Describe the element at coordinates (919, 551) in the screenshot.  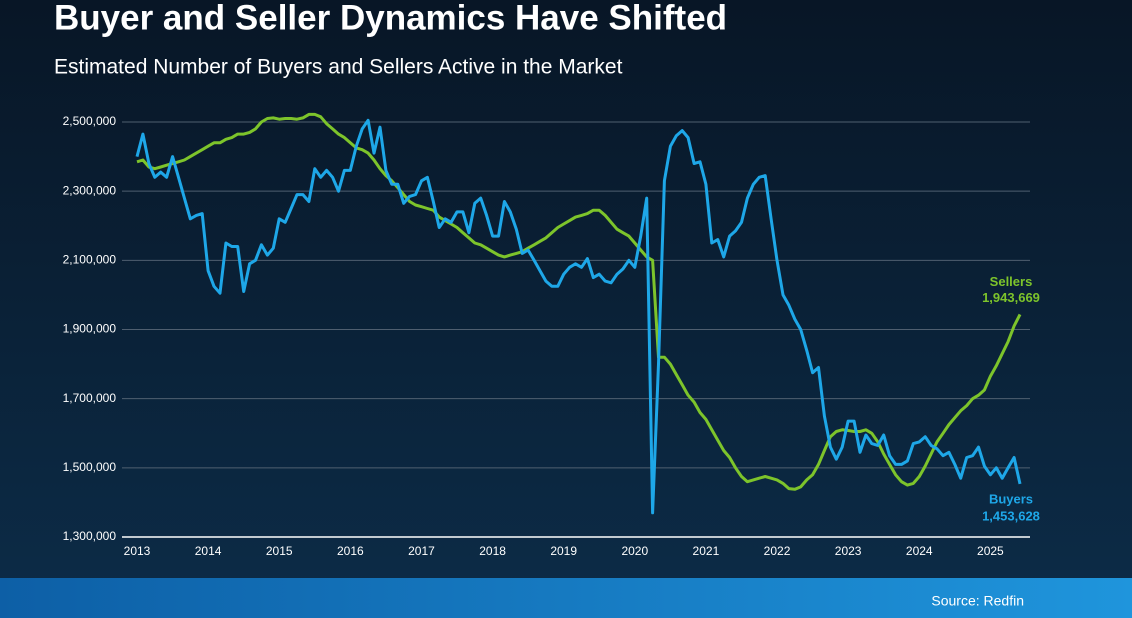
I see `x-tick-label: 2024` at that location.